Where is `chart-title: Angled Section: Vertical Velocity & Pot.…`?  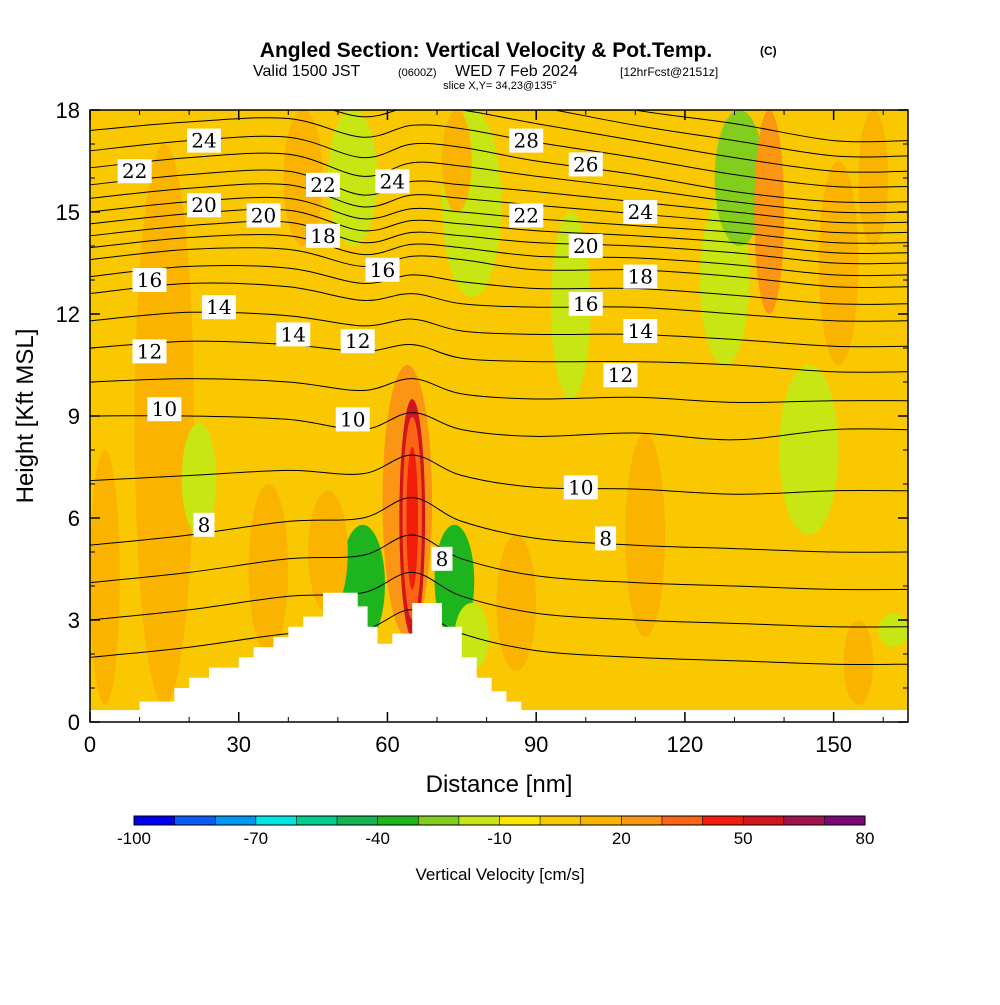
chart-title: Angled Section: Vertical Velocity & Pot.… is located at coordinates (486, 50).